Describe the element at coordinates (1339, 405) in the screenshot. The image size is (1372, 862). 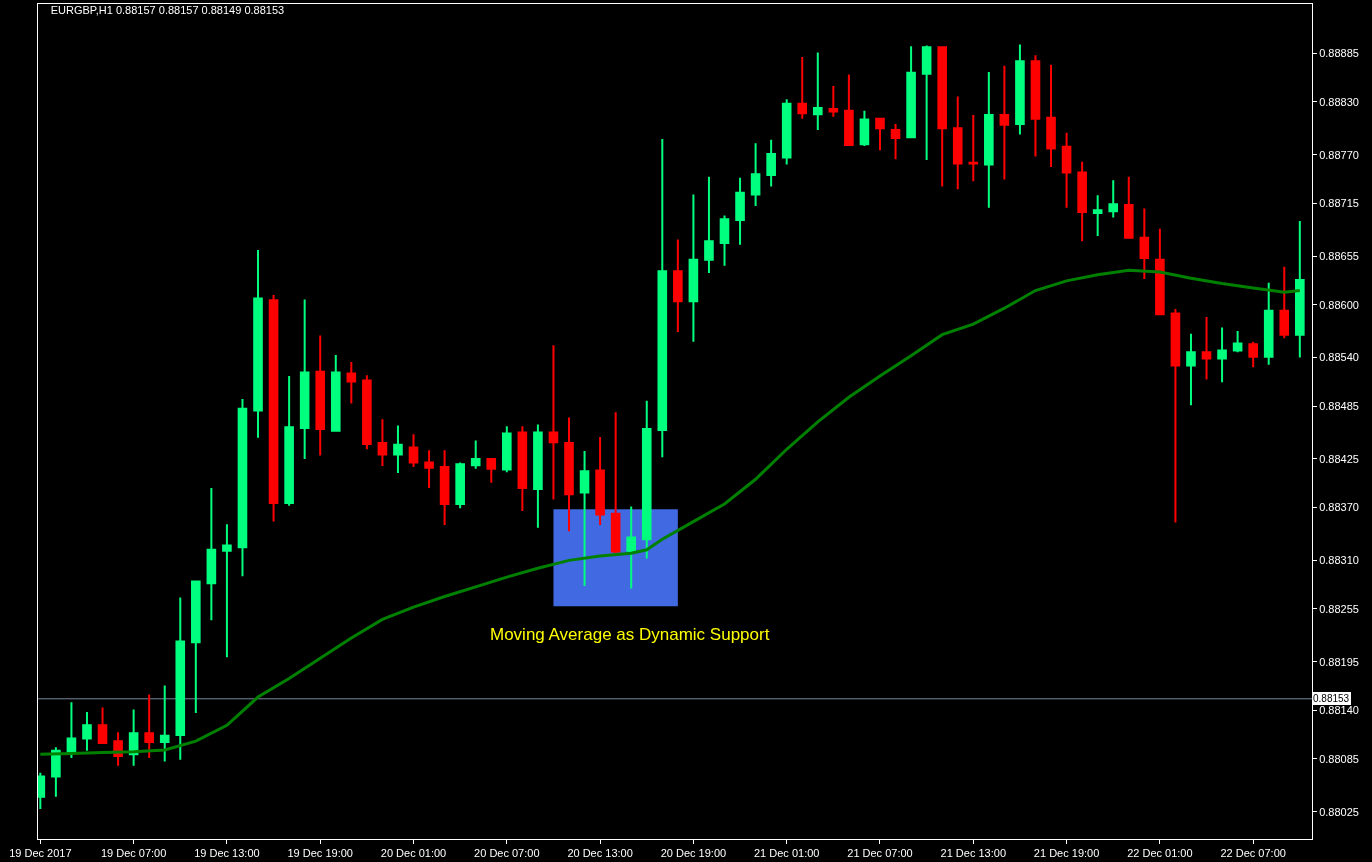
I see `y-tick-label: 0.88485` at that location.